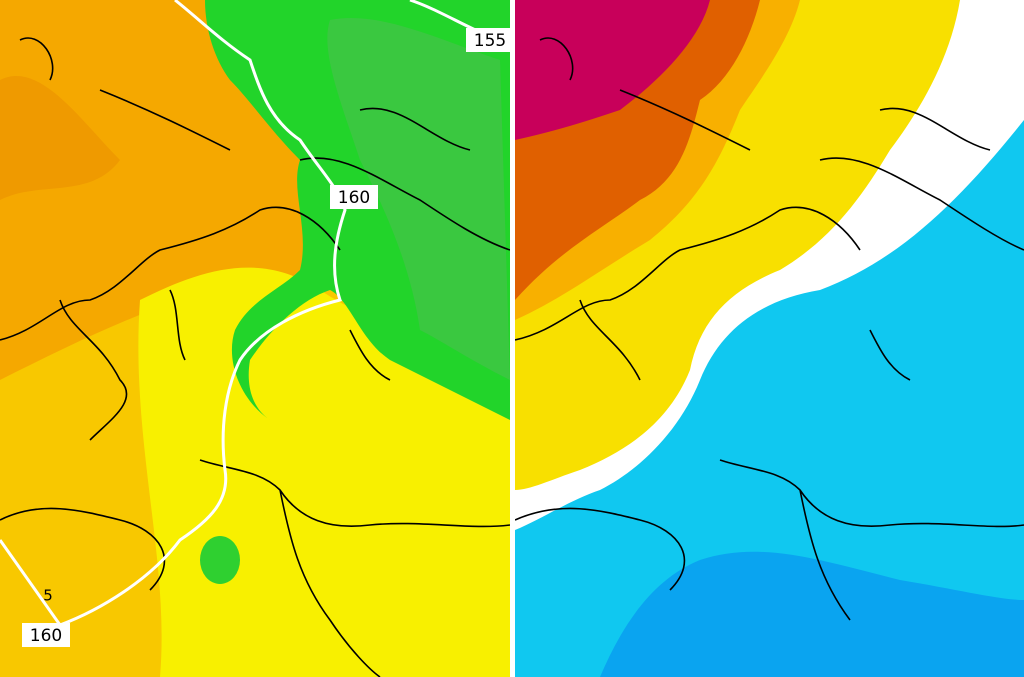 The image size is (1024, 677). I want to click on divider, so click(512, 338).